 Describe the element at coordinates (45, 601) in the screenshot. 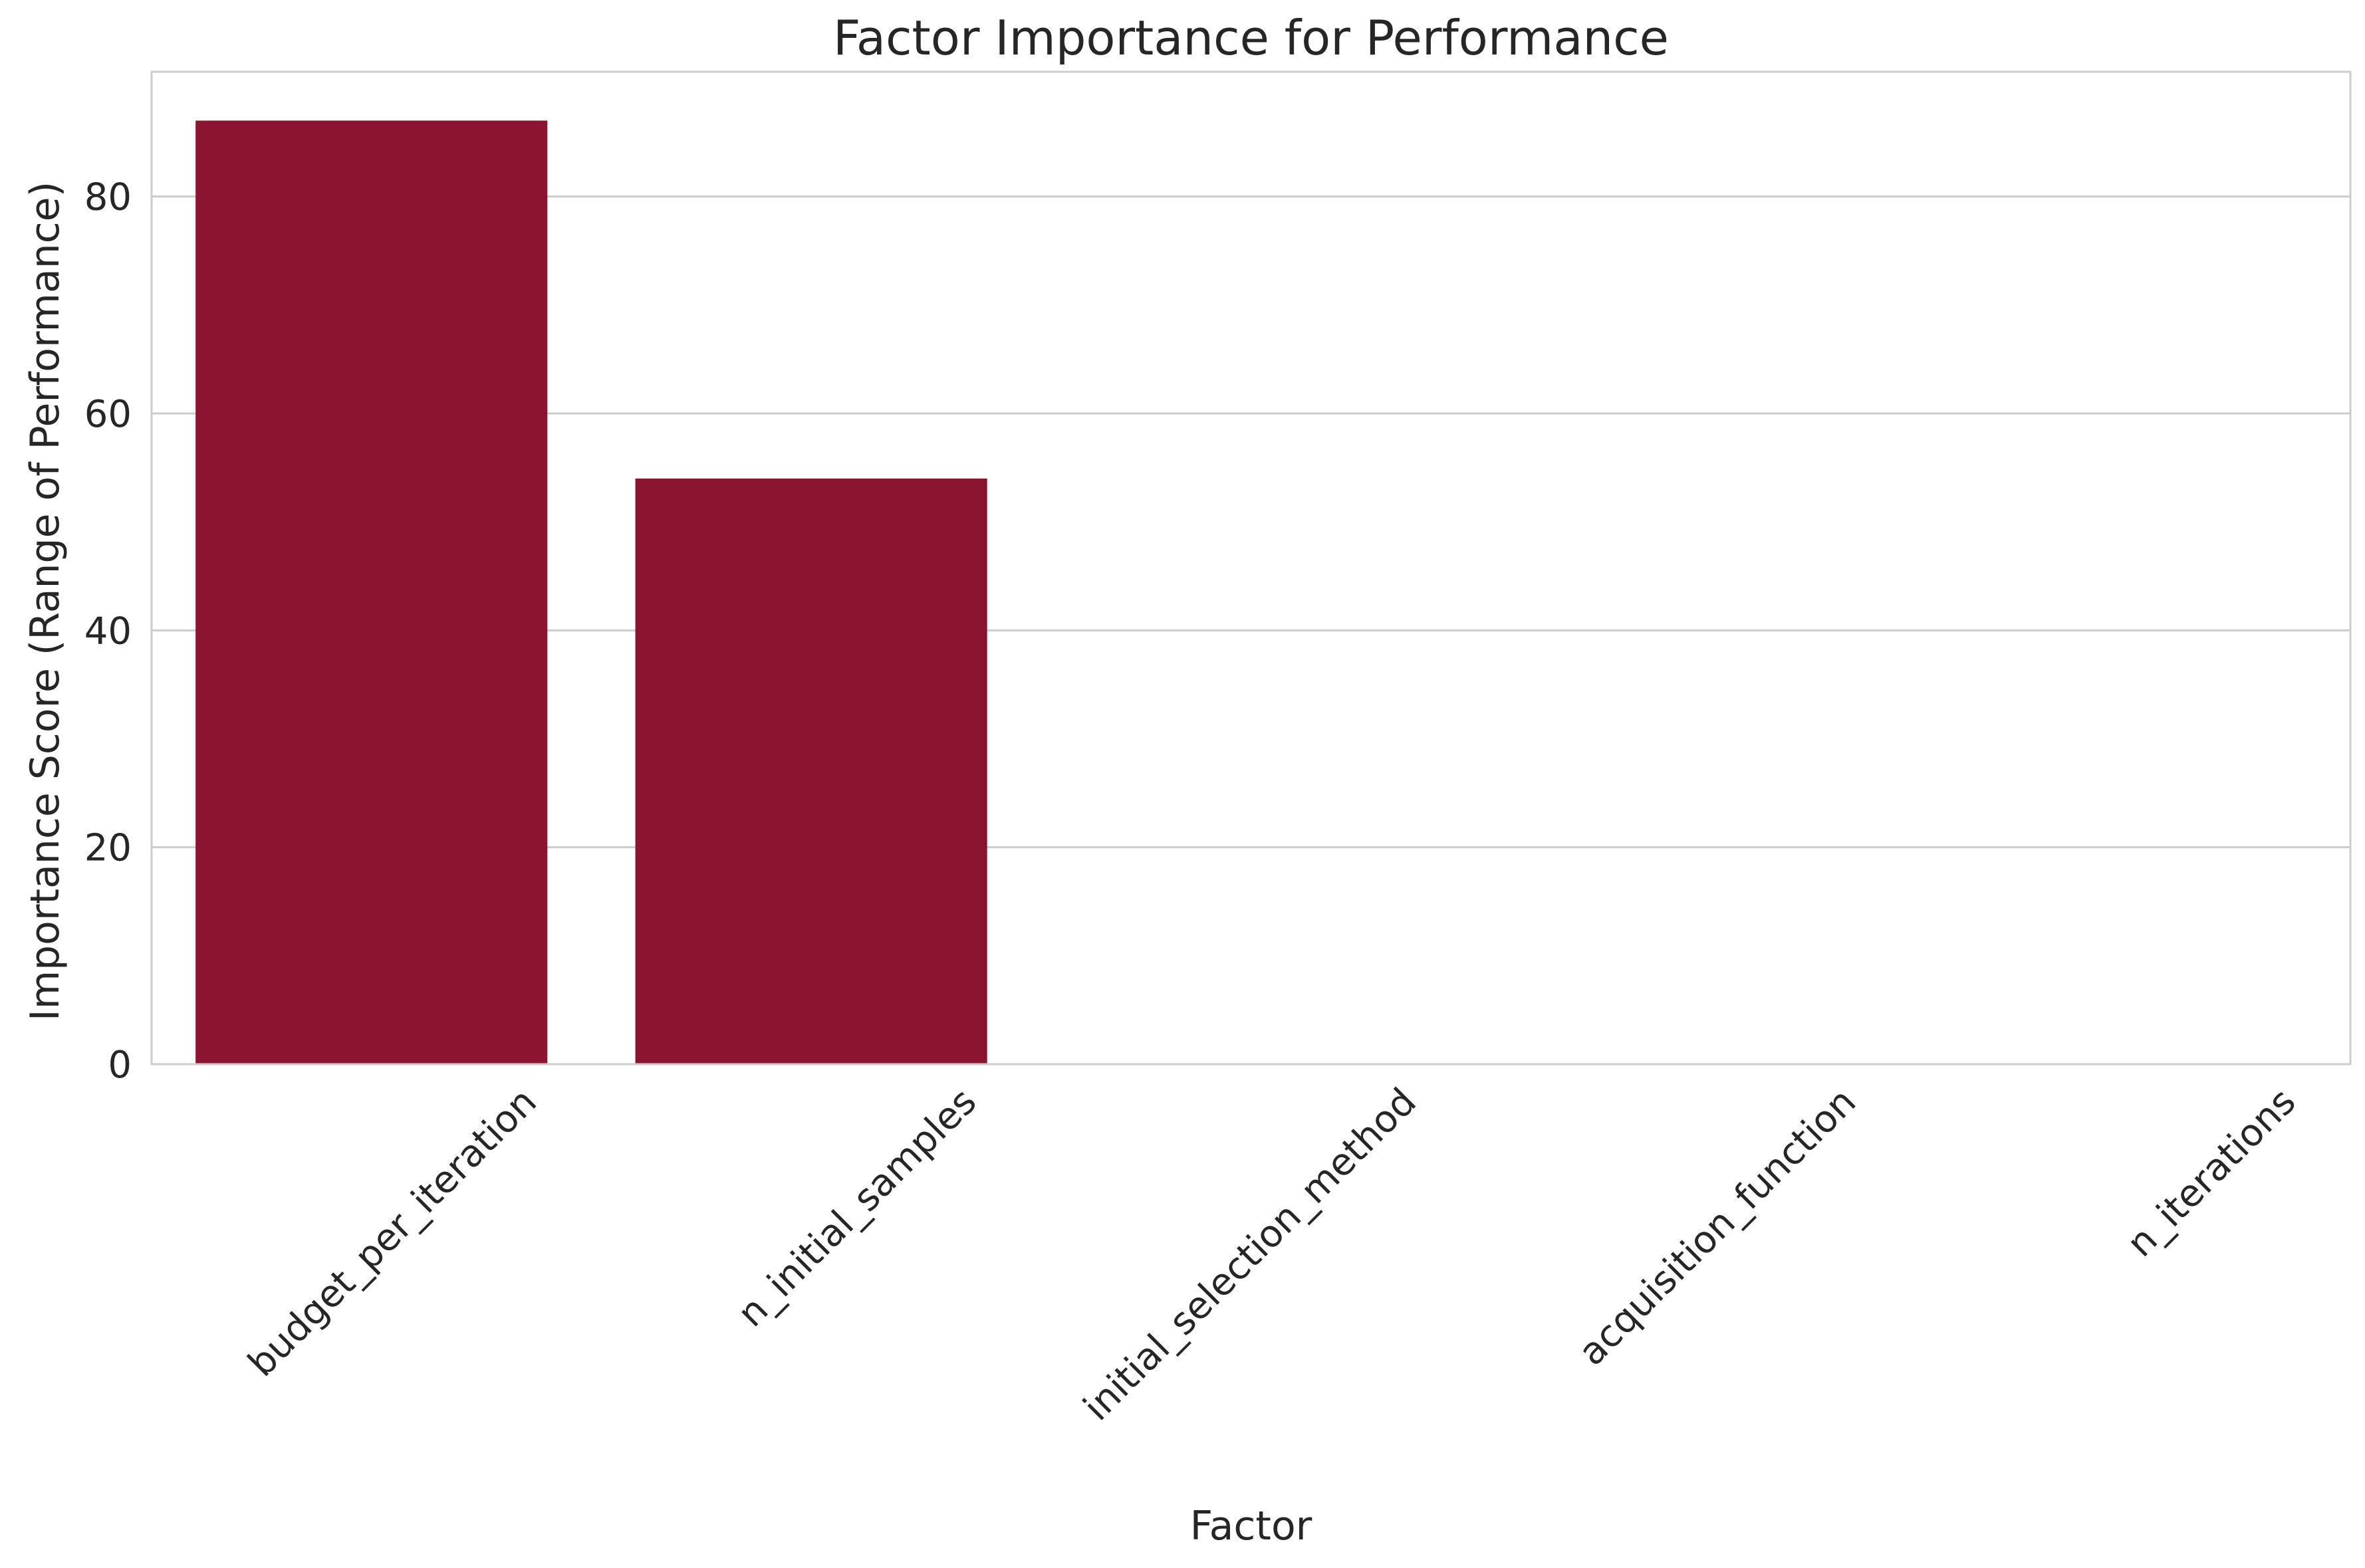

I see `y-axis-title: Importance Score (Range of Performance)` at that location.